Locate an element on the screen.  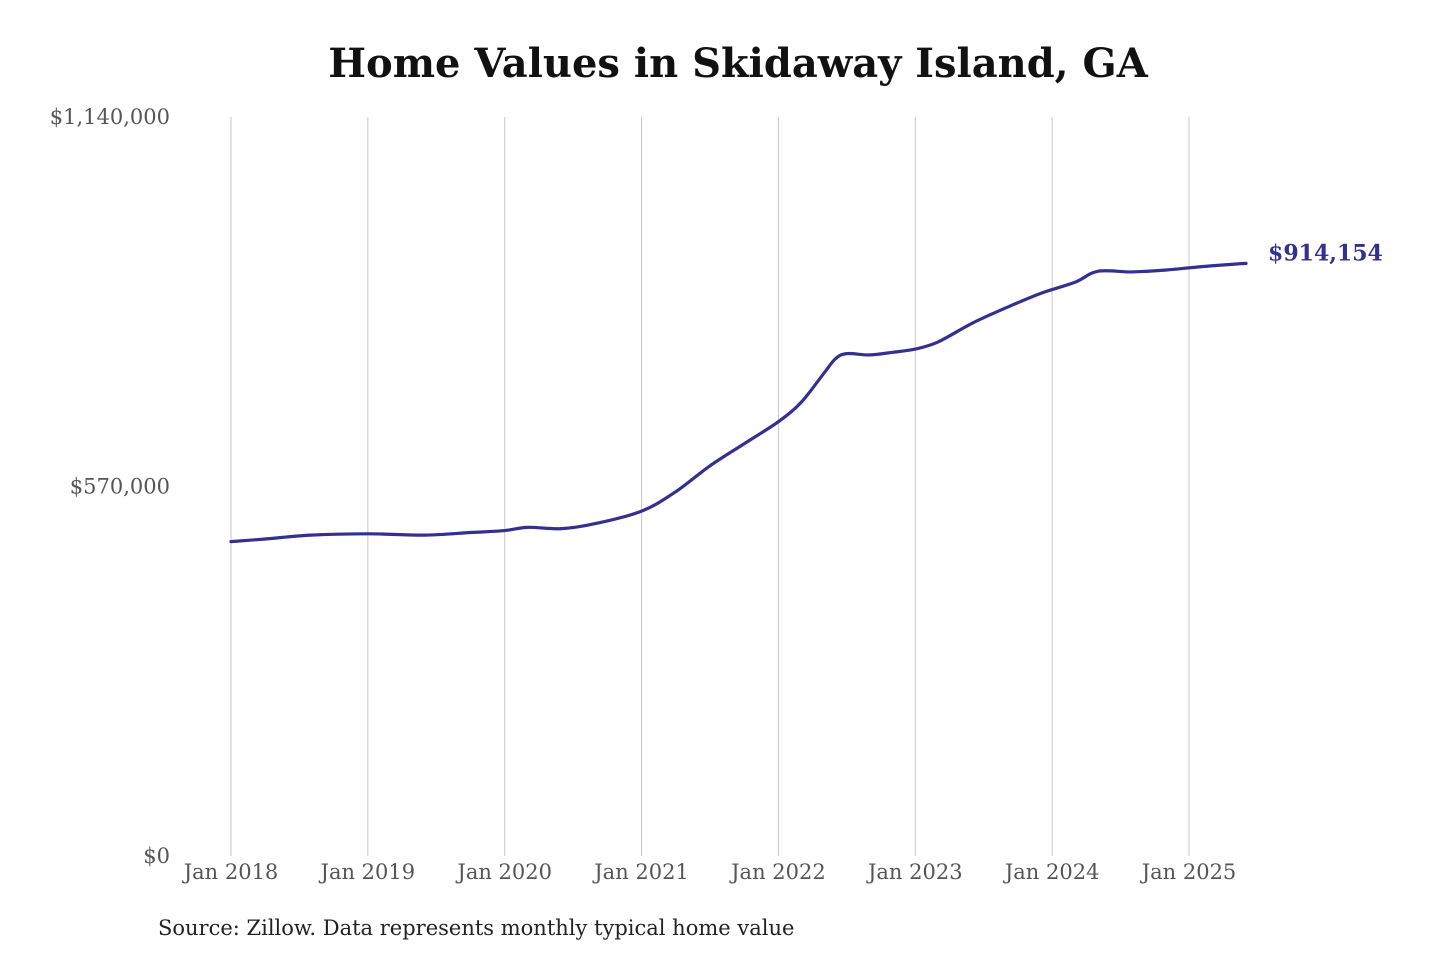
x-tick-label-2022-01: Jan 2022 is located at coordinates (777, 872).